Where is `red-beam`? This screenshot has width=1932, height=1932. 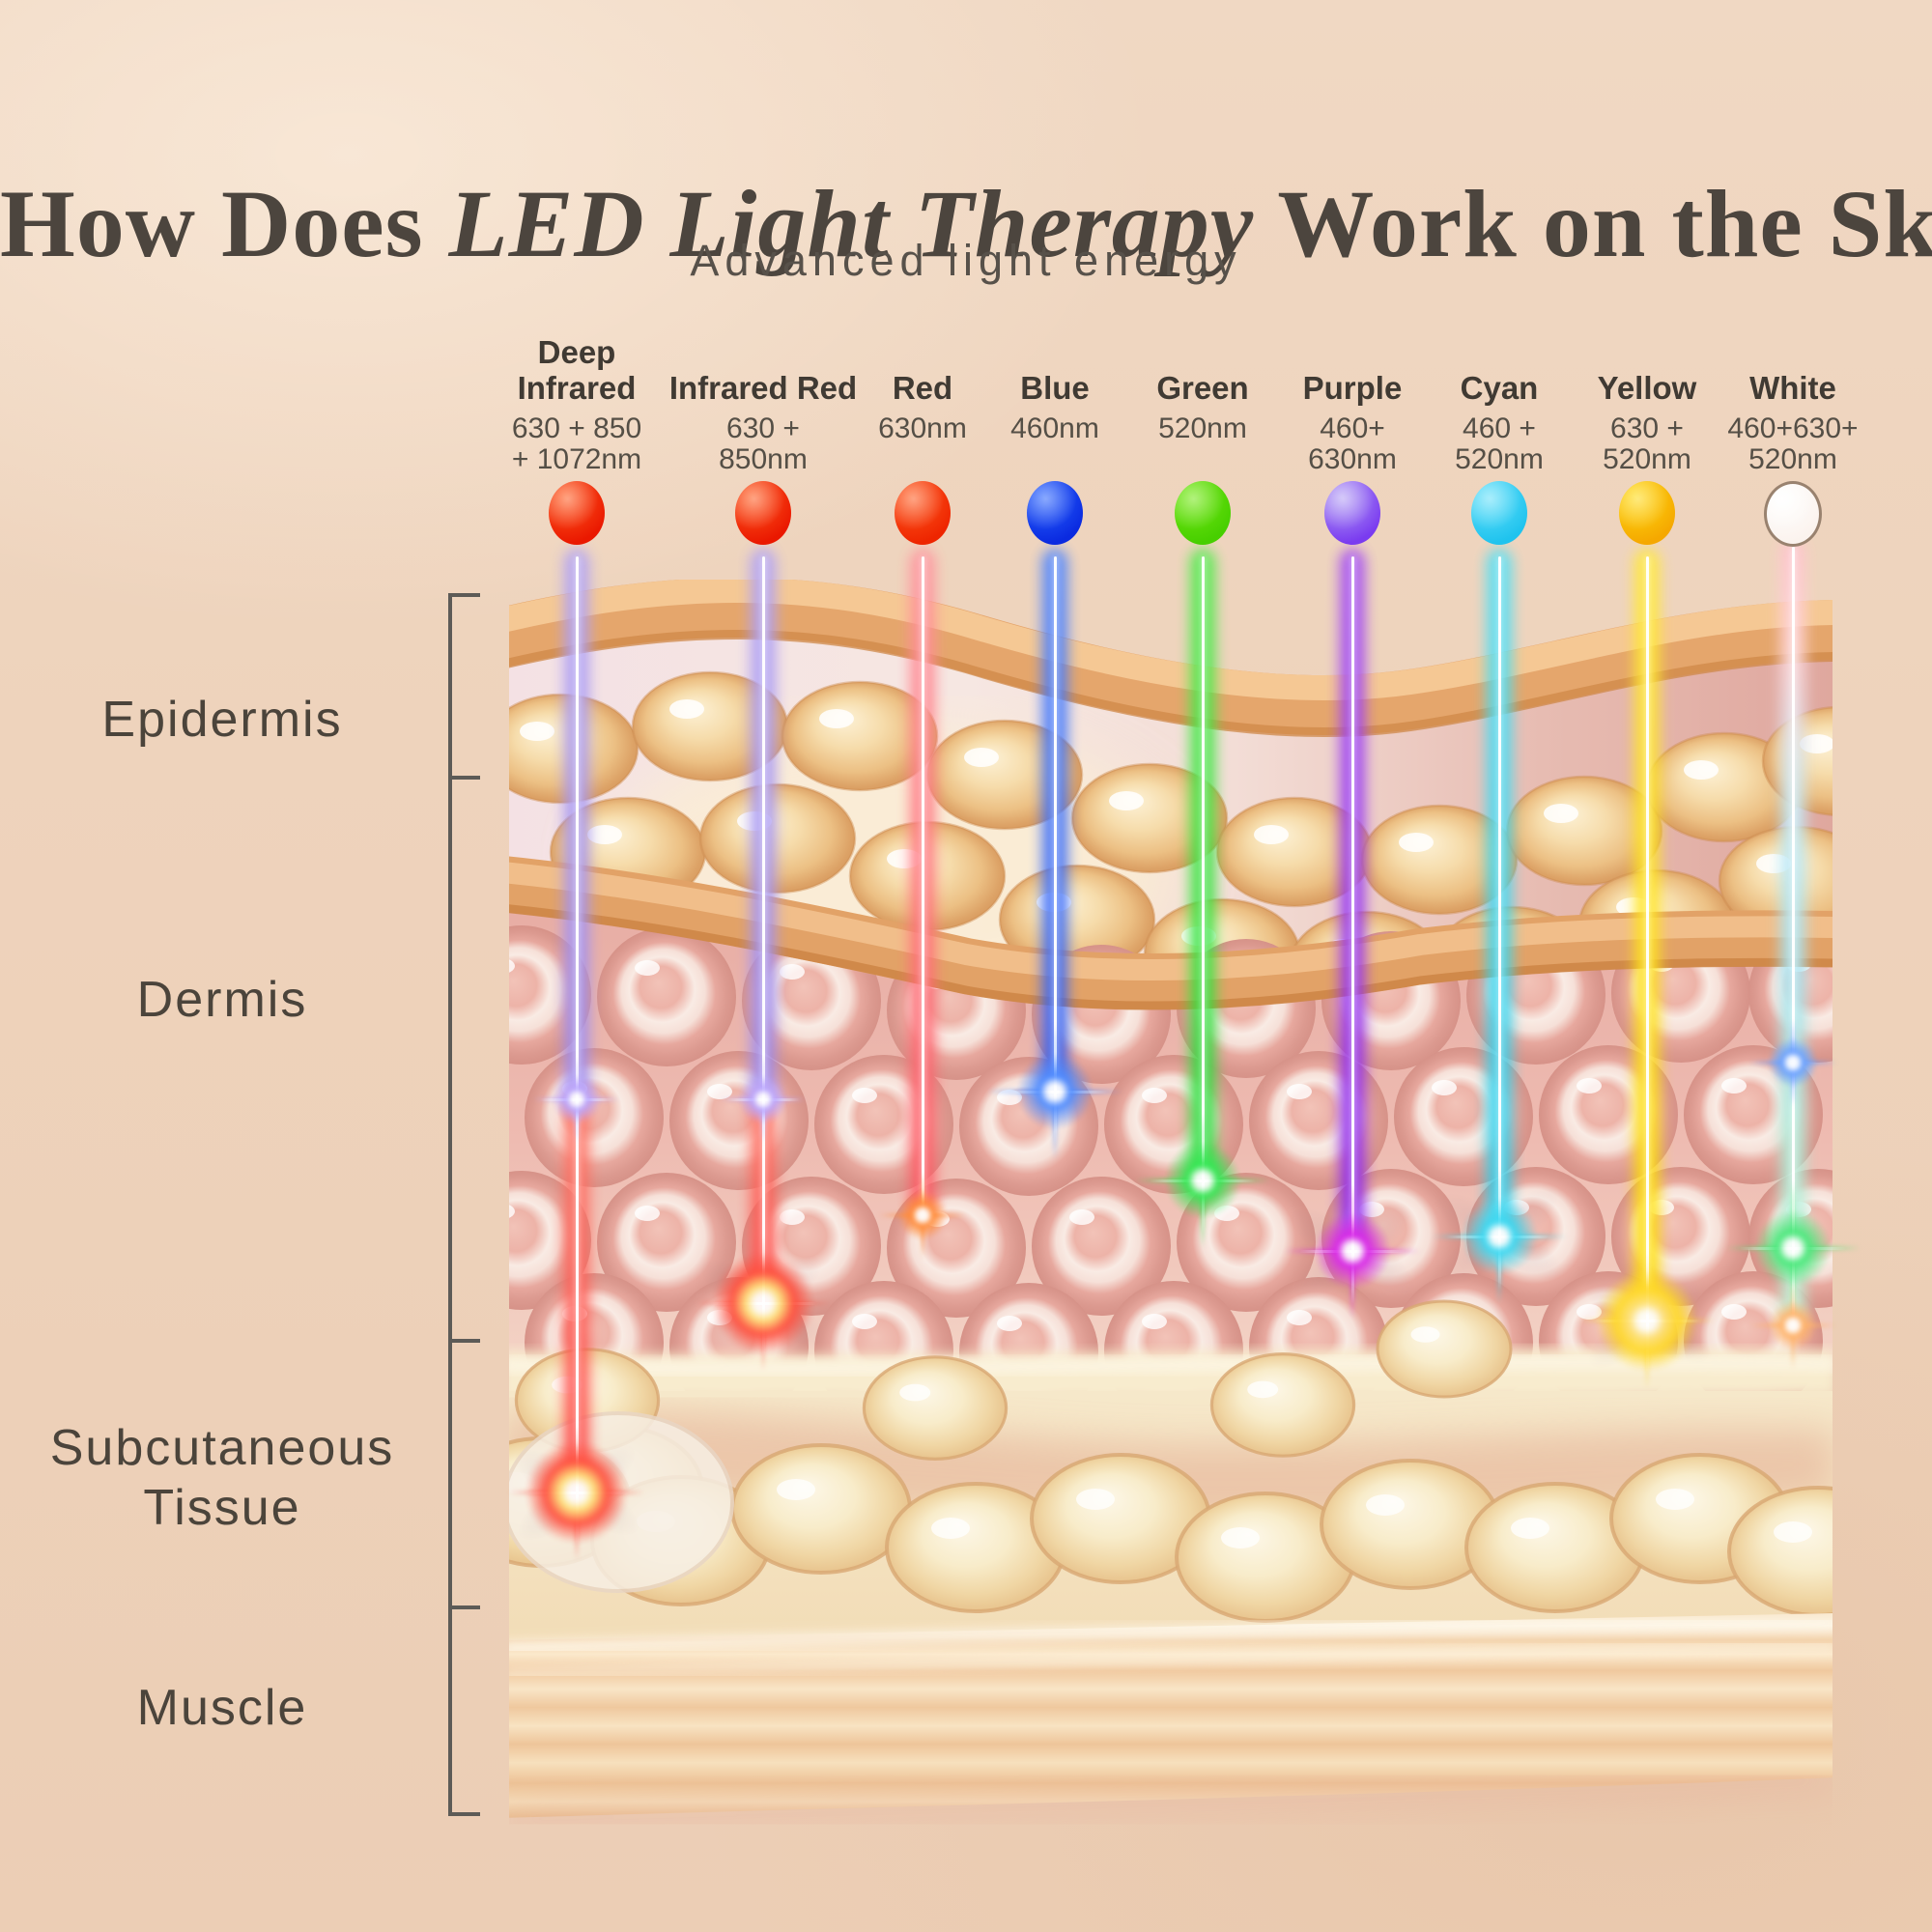 red-beam is located at coordinates (922, 882).